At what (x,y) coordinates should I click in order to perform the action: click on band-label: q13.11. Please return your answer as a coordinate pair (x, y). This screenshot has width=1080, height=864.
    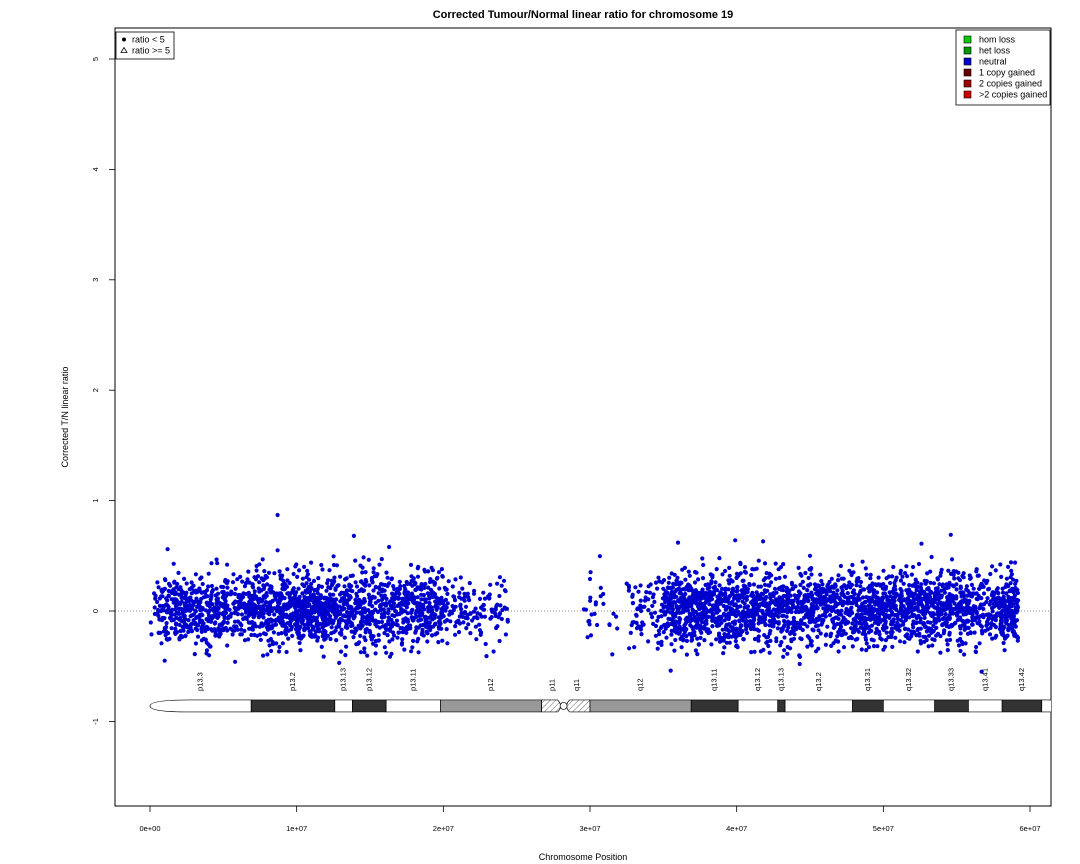
    Looking at the image, I should click on (714, 680).